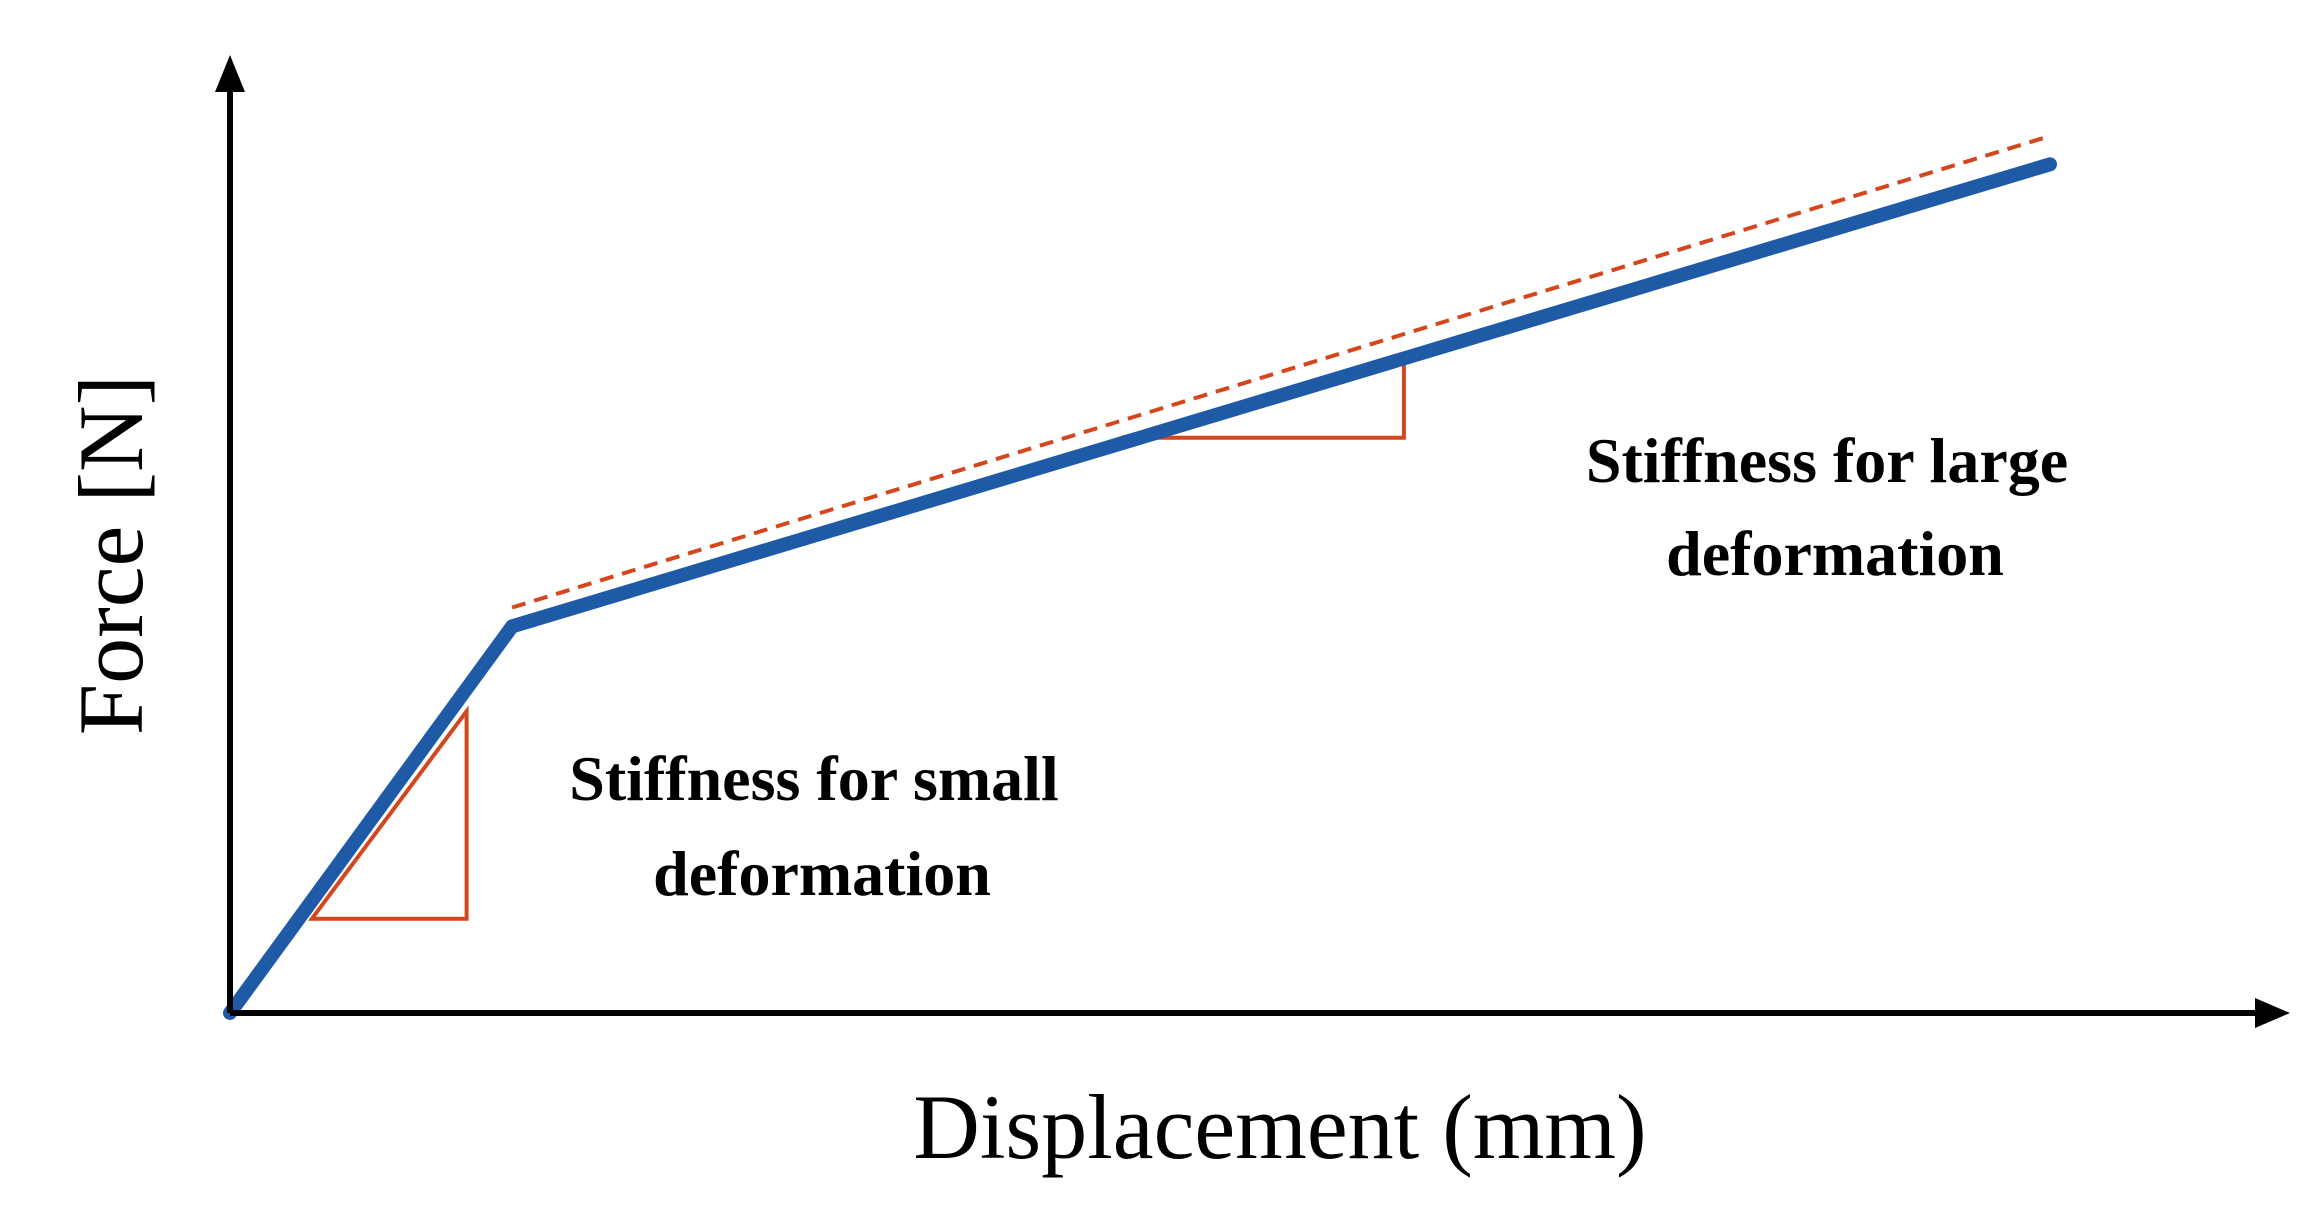  I want to click on annotation-large-line-1: Stiffness for large, so click(1827, 460).